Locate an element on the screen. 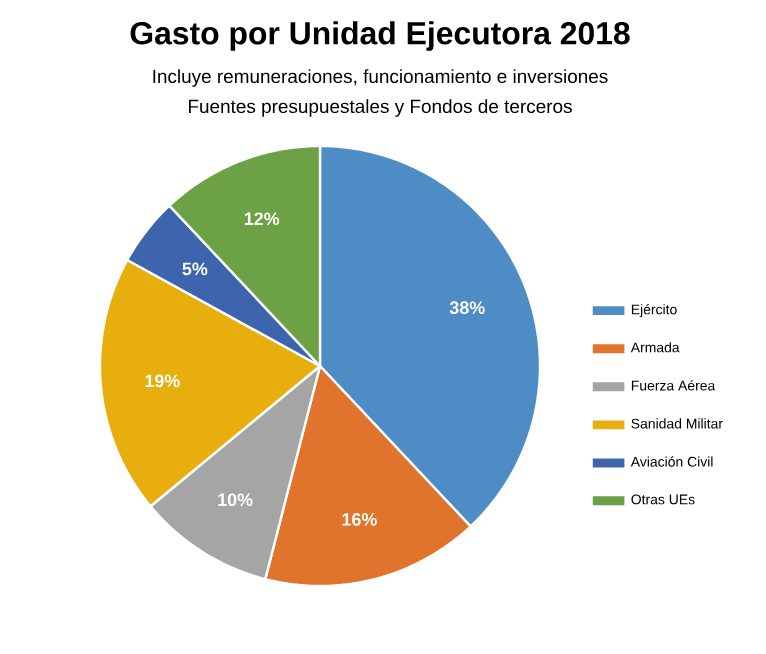  chart-title: Gasto por Unidad Ejecutora 2018 is located at coordinates (380, 36).